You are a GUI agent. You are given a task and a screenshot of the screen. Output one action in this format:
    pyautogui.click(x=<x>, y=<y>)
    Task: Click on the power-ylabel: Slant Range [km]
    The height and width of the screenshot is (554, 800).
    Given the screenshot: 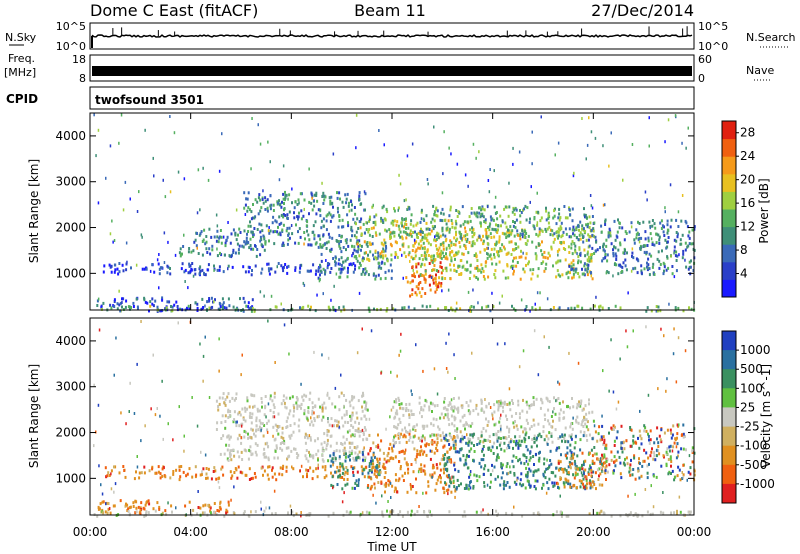 What is the action you would take?
    pyautogui.click(x=34, y=211)
    